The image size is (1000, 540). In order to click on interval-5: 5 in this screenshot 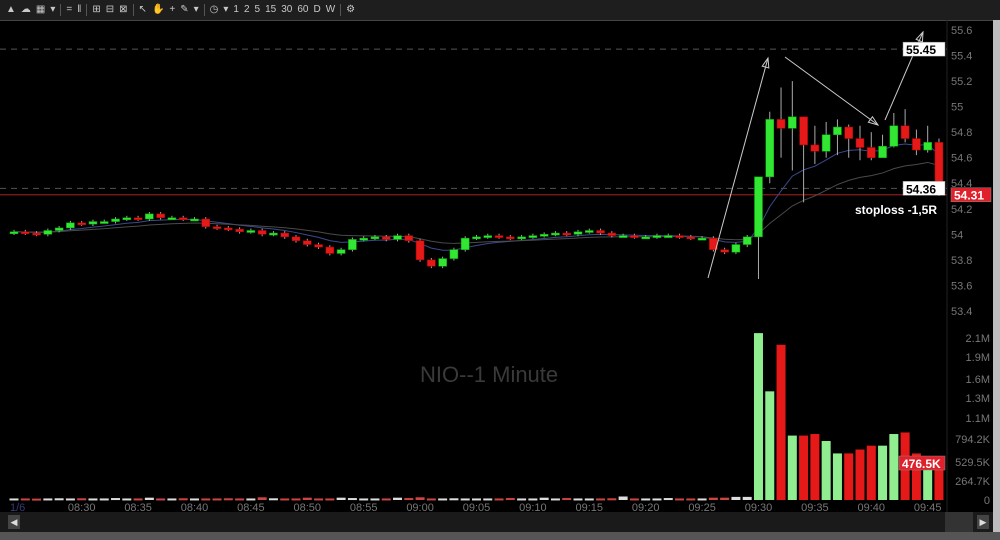, I will do `click(257, 9)`.